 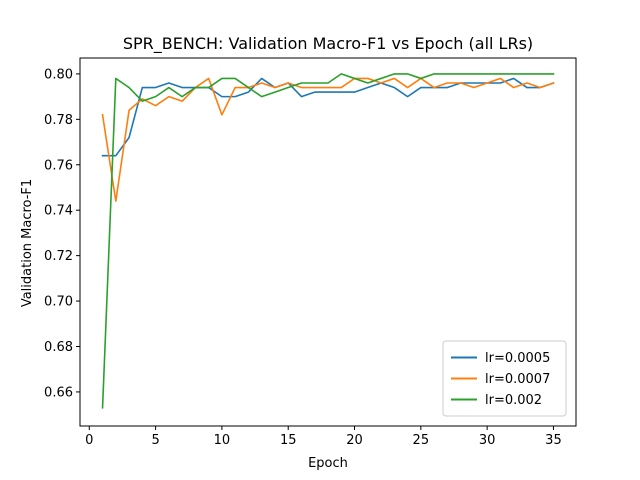 What do you see at coordinates (222, 440) in the screenshot?
I see `x-tick-label: 10` at bounding box center [222, 440].